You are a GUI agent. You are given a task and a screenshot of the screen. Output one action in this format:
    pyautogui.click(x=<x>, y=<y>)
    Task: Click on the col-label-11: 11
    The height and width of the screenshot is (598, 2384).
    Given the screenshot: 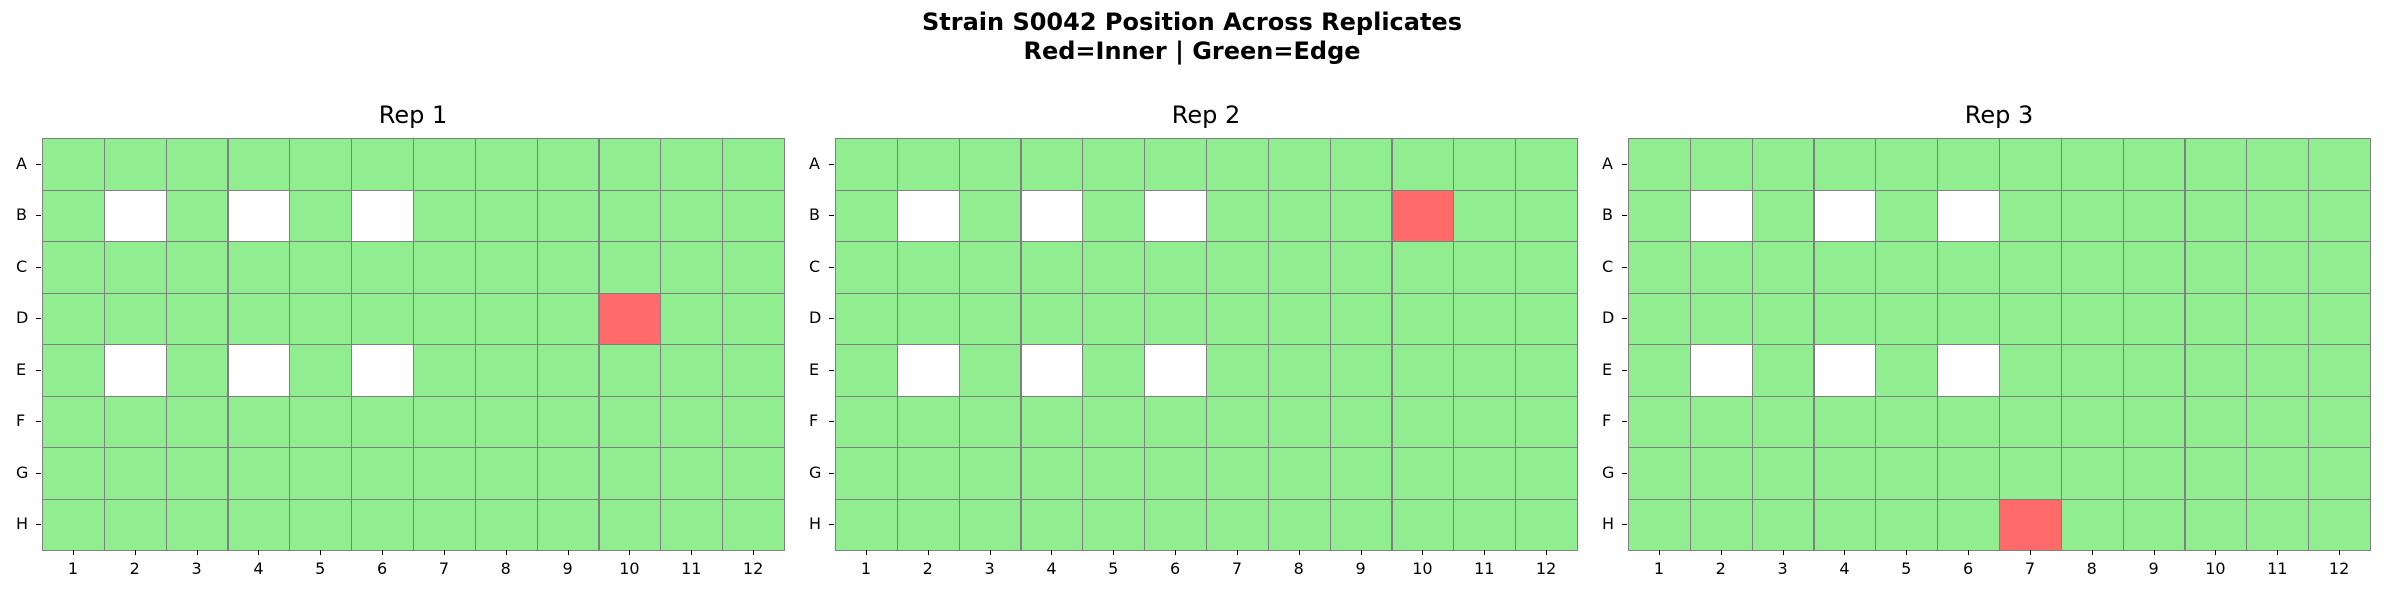 What is the action you would take?
    pyautogui.click(x=1484, y=568)
    